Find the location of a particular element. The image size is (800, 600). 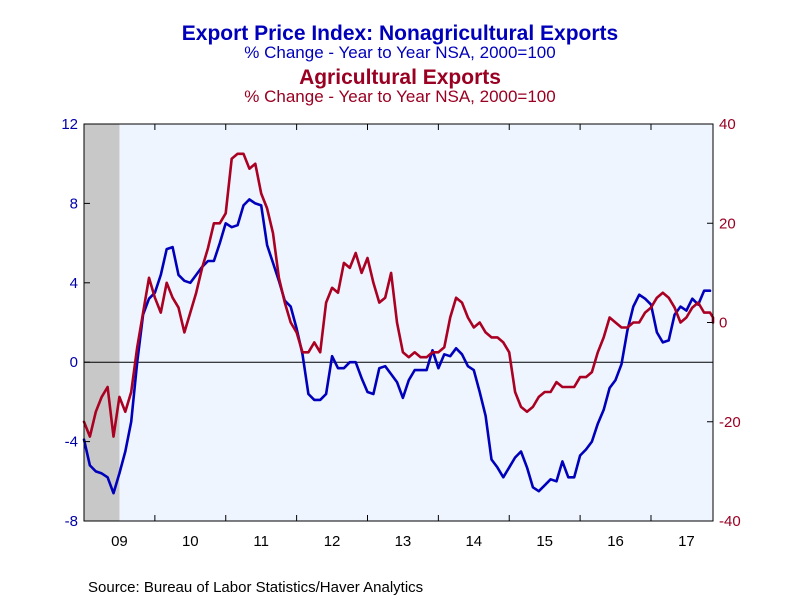

left-axis: -8 -4 0 4 8 12 is located at coordinates (75, 323).